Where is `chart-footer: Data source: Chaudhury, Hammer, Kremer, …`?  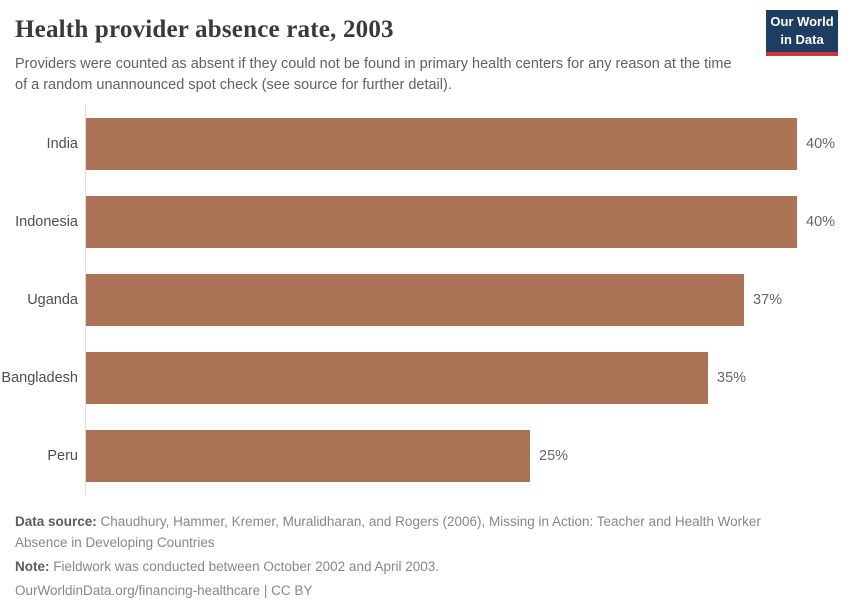 chart-footer: Data source: Chaudhury, Hammer, Kremer, … is located at coordinates (410, 558).